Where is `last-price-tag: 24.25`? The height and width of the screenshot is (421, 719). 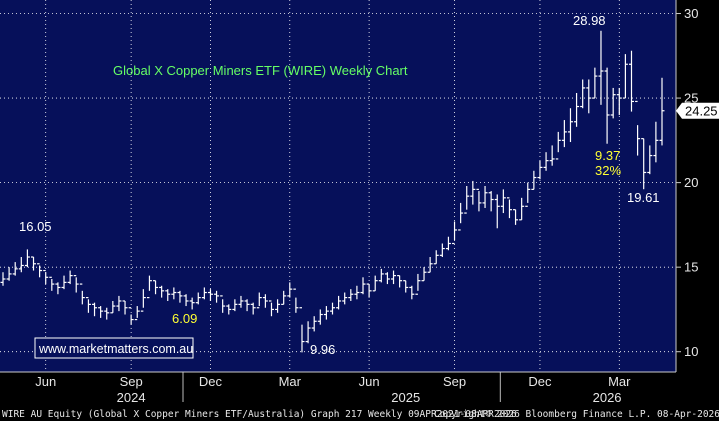
last-price-tag: 24.25 is located at coordinates (697, 110).